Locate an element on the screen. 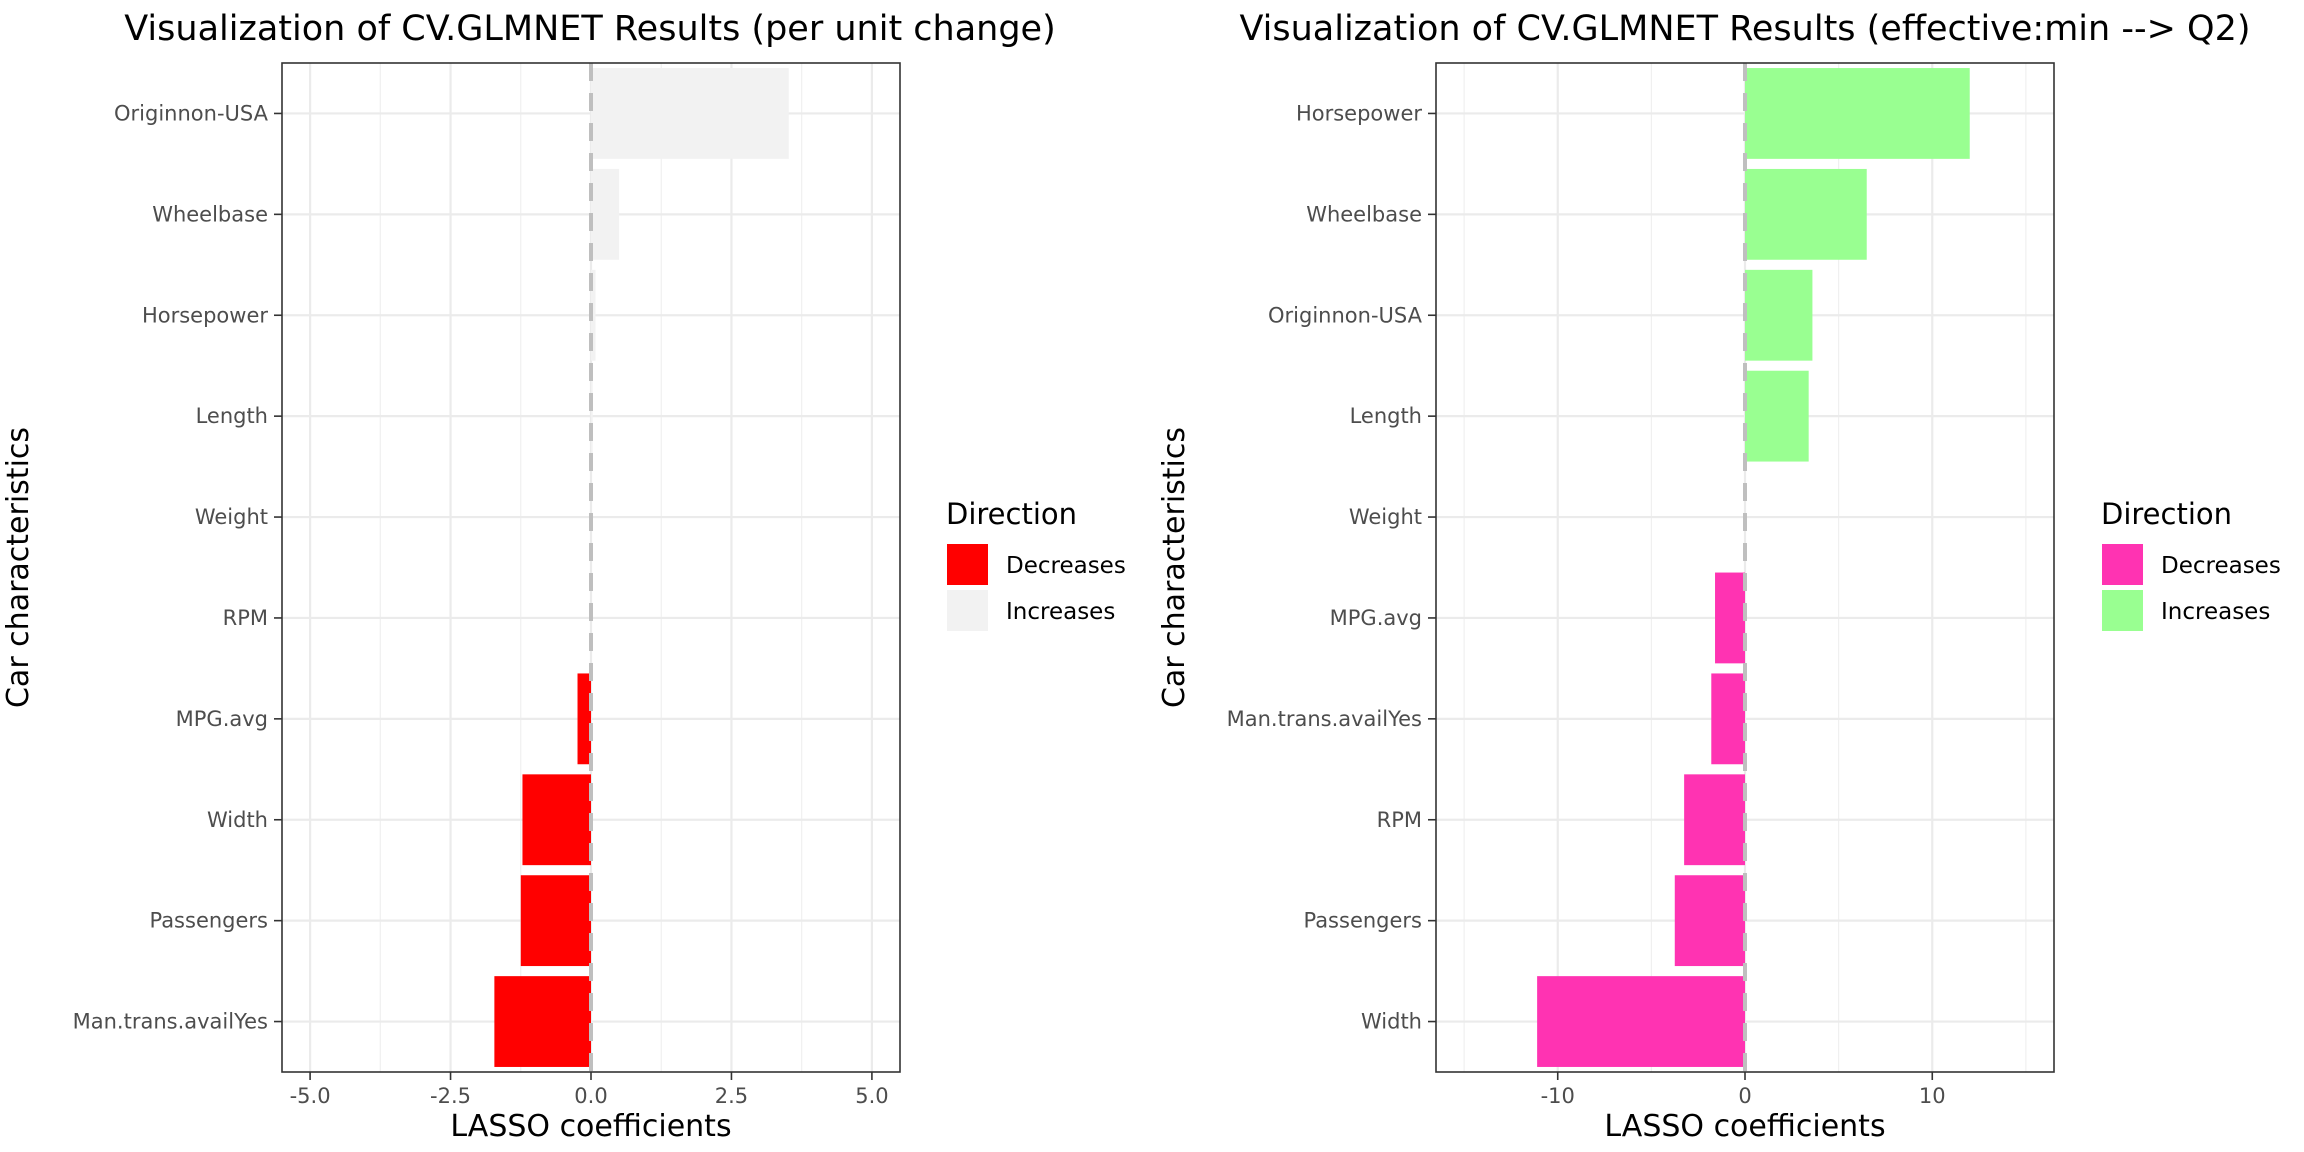 The width and height of the screenshot is (2304, 1152). bar-RPM is located at coordinates (1714, 820).